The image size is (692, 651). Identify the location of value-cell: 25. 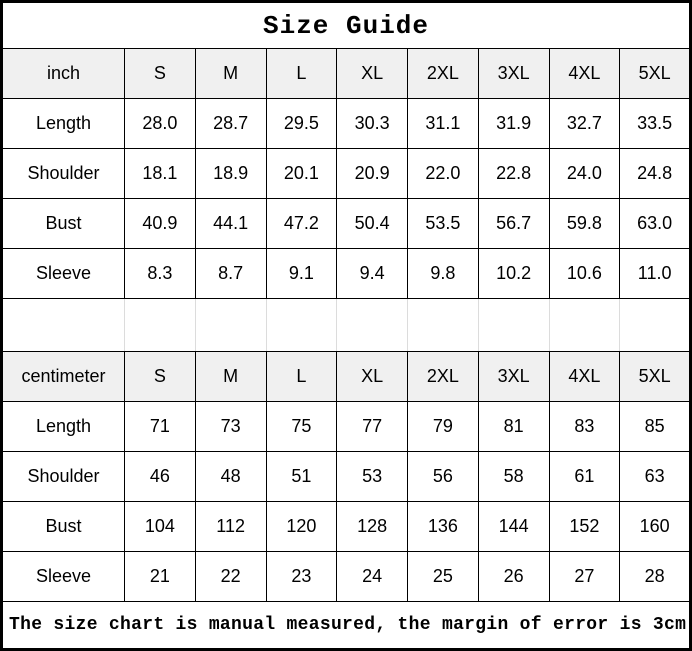
(443, 576).